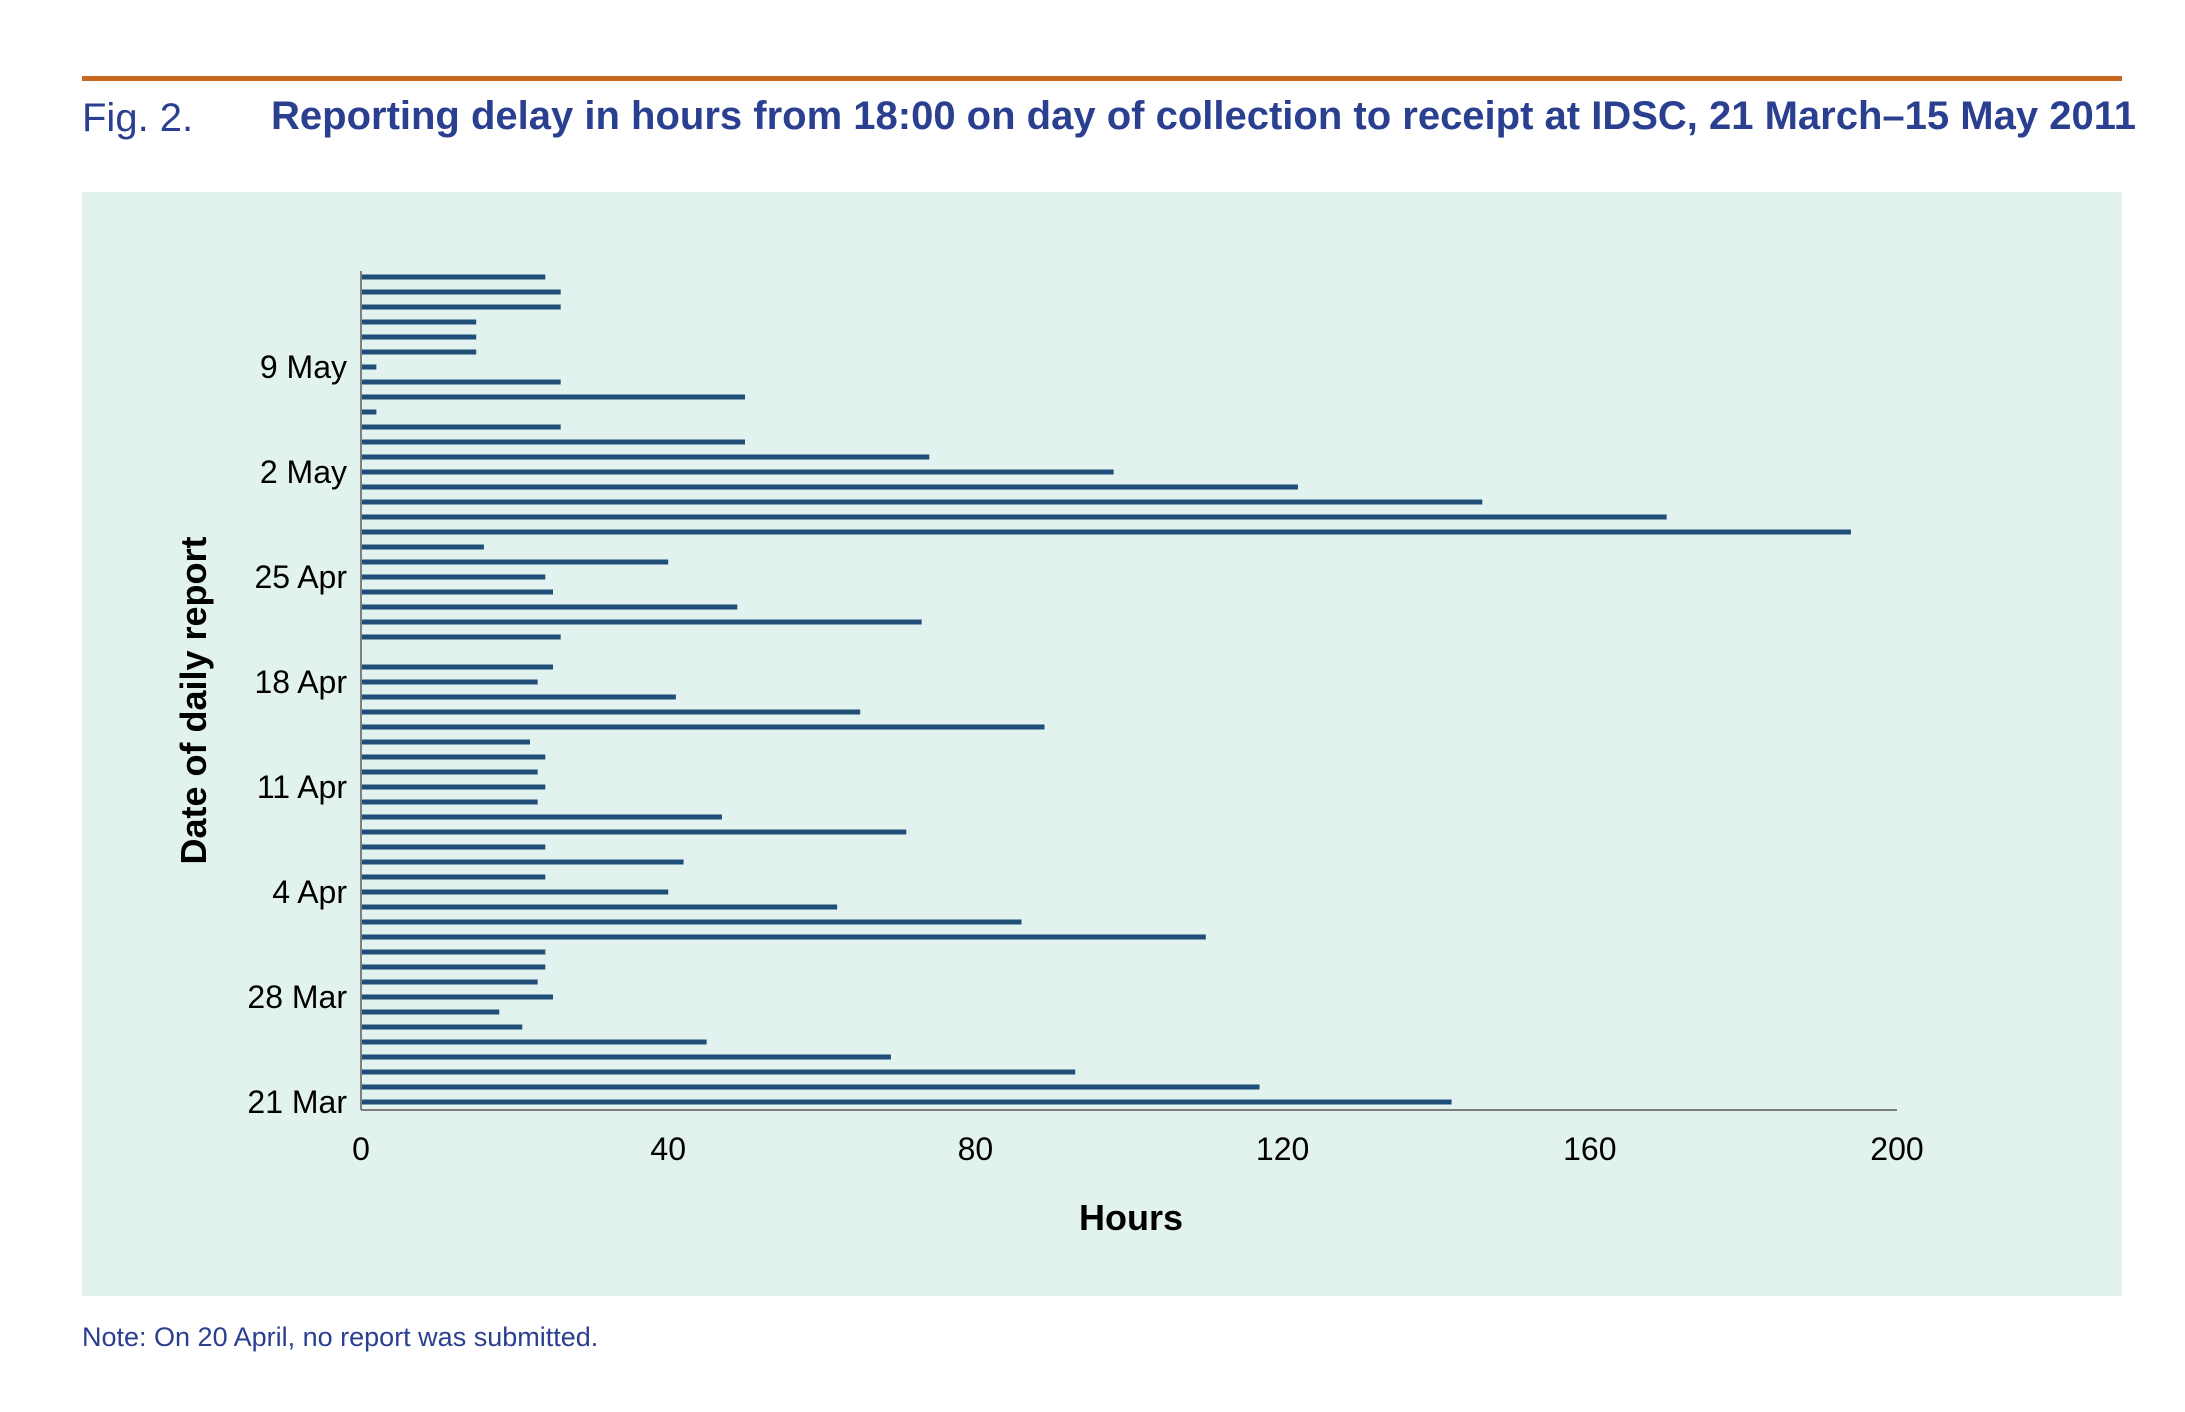 The width and height of the screenshot is (2185, 1412). I want to click on bar-25-apr, so click(453, 577).